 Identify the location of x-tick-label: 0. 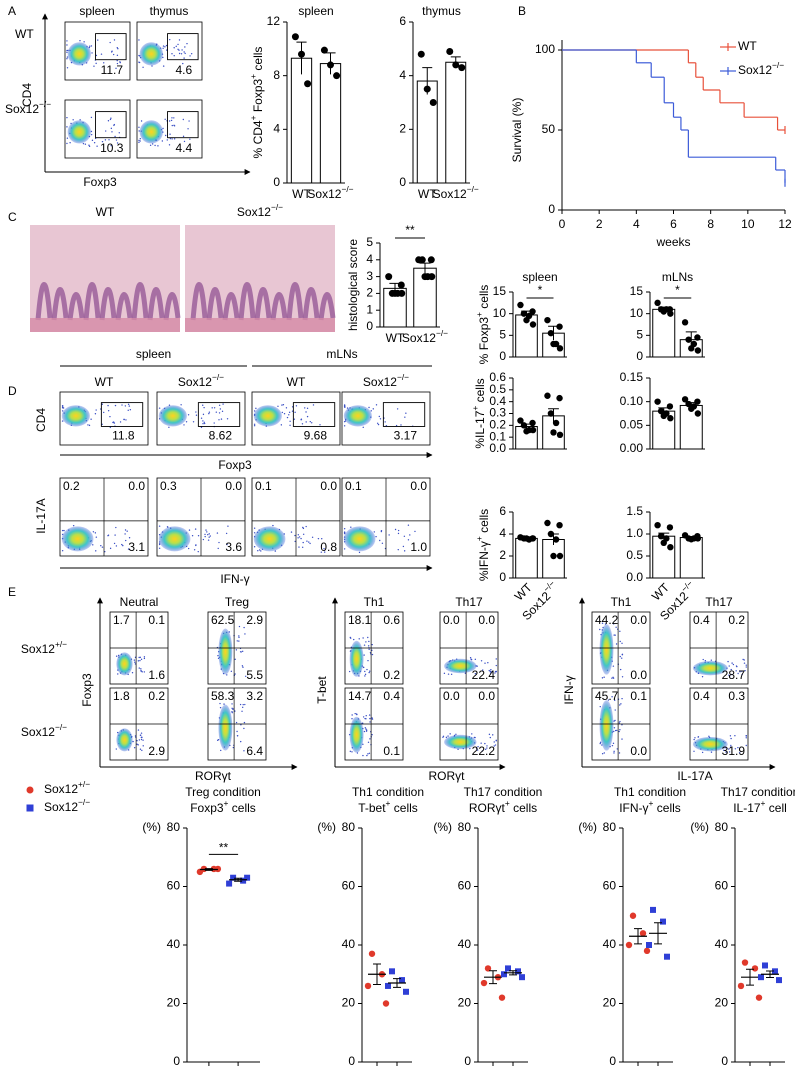
(562, 224).